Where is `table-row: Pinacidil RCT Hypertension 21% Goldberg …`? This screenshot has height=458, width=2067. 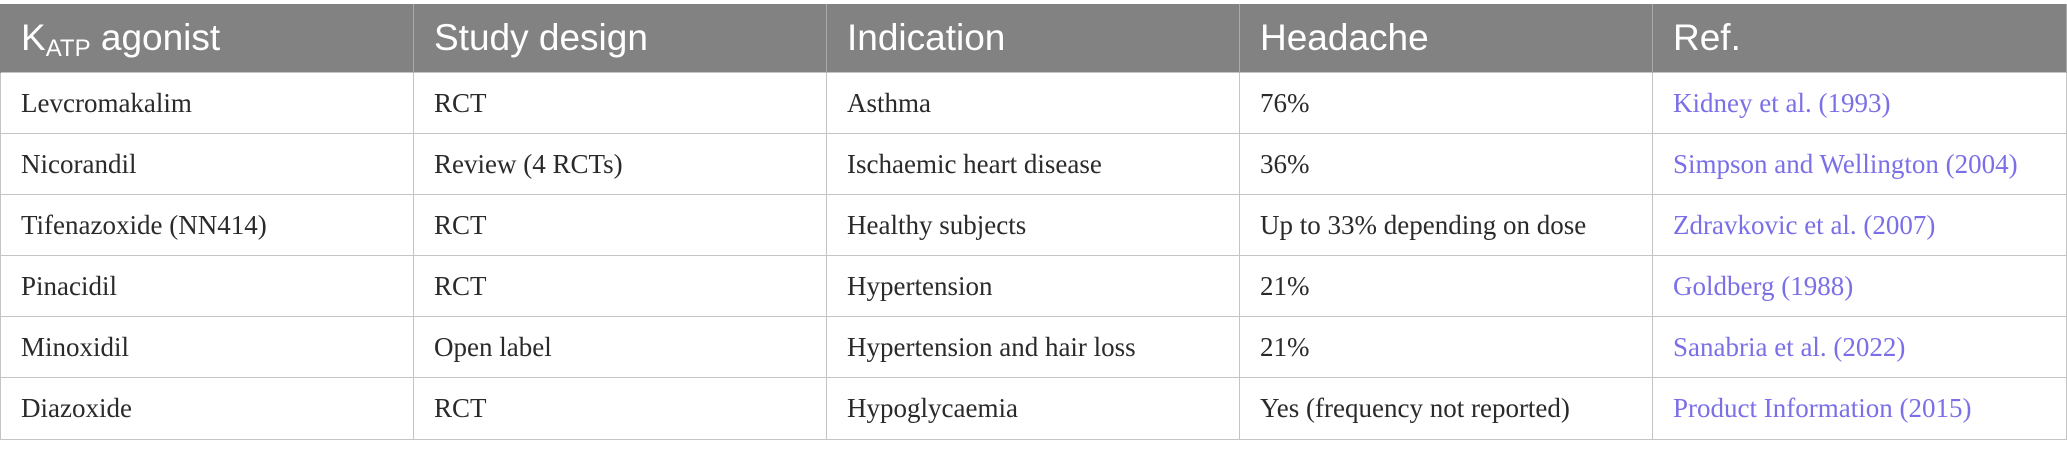 table-row: Pinacidil RCT Hypertension 21% Goldberg … is located at coordinates (1033, 286).